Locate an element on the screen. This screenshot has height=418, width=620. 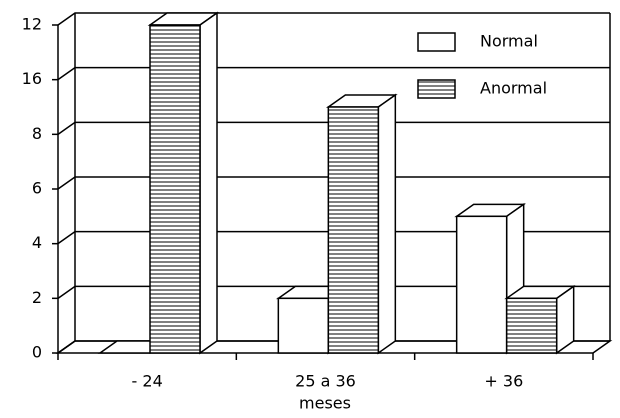
x-tick-label: + 36 is located at coordinates (503, 381).